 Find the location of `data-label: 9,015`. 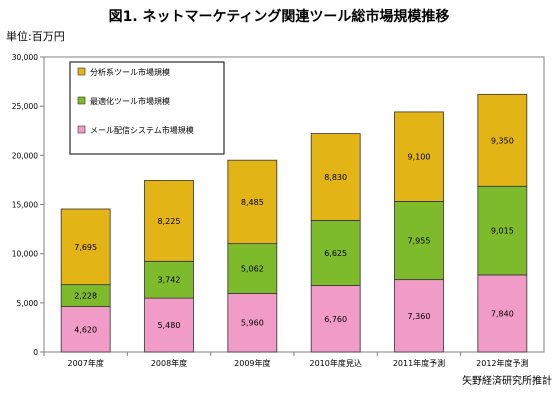

data-label: 9,015 is located at coordinates (502, 231).